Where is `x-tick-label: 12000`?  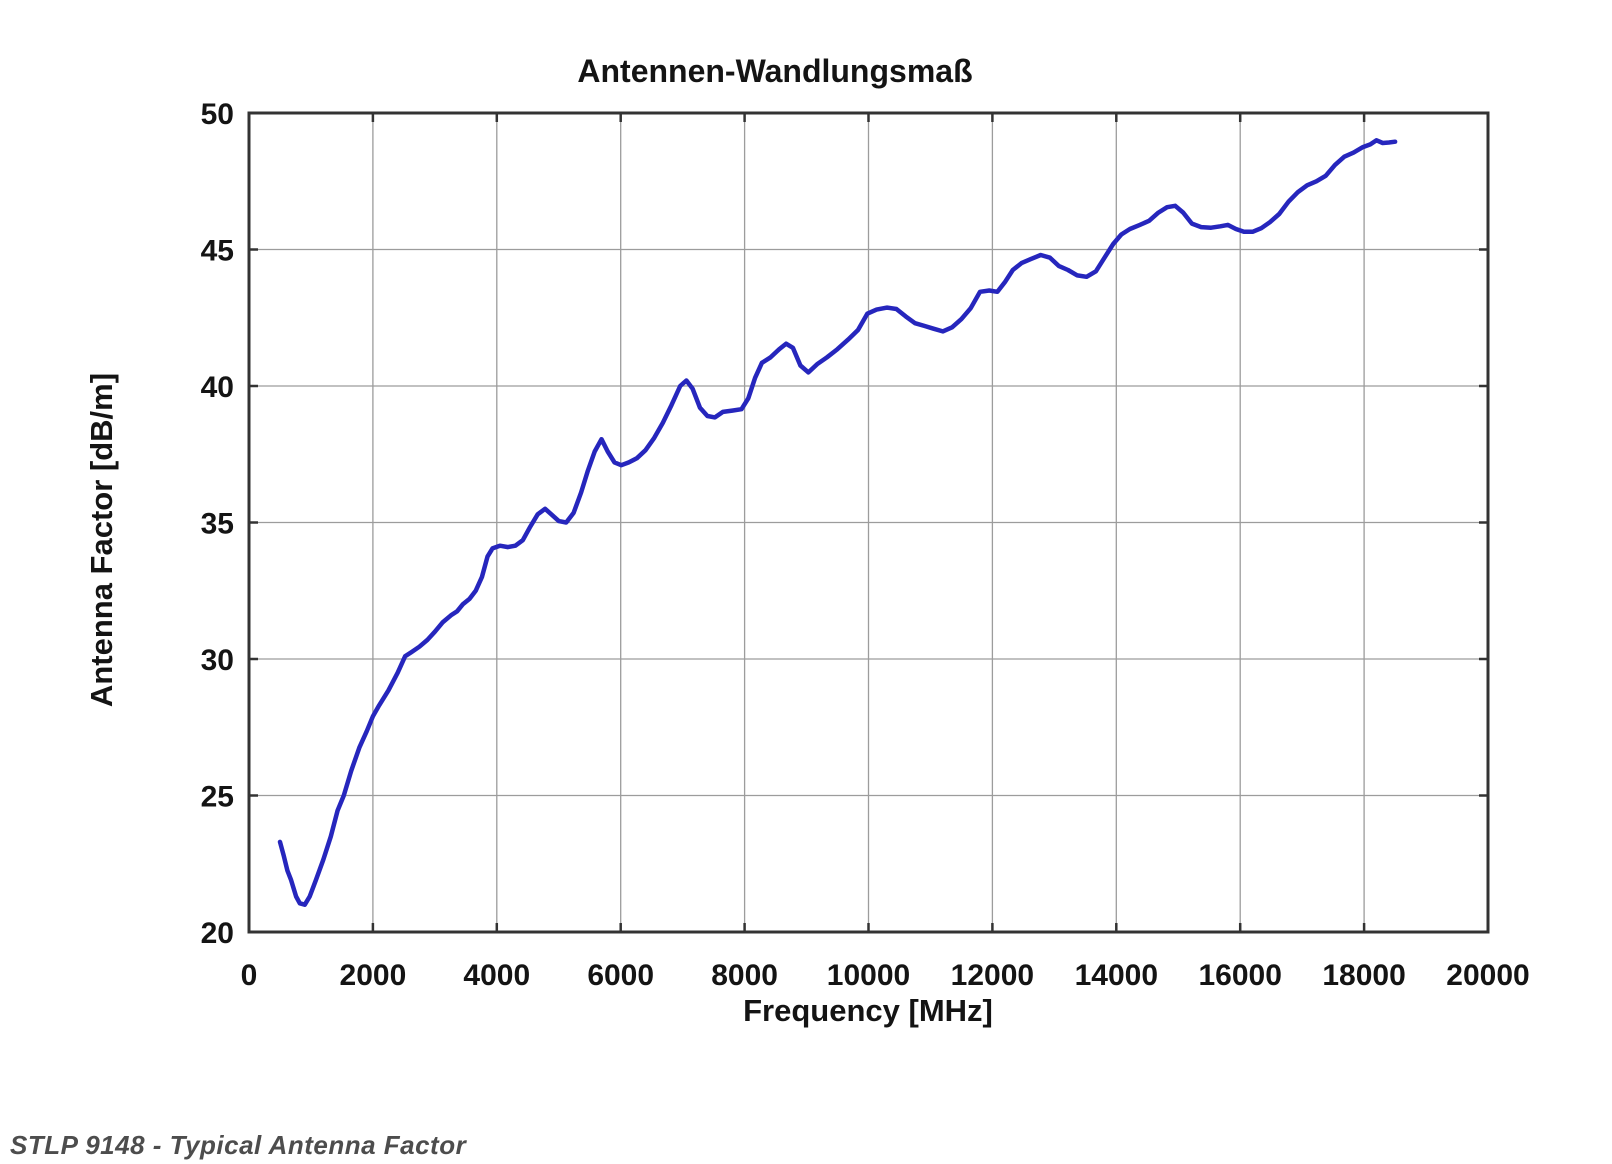 x-tick-label: 12000 is located at coordinates (992, 975).